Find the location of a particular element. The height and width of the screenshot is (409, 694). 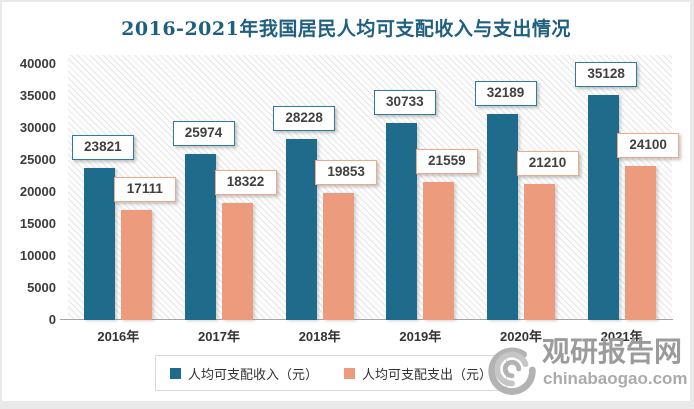

bar-expense-2017年 is located at coordinates (237, 261).